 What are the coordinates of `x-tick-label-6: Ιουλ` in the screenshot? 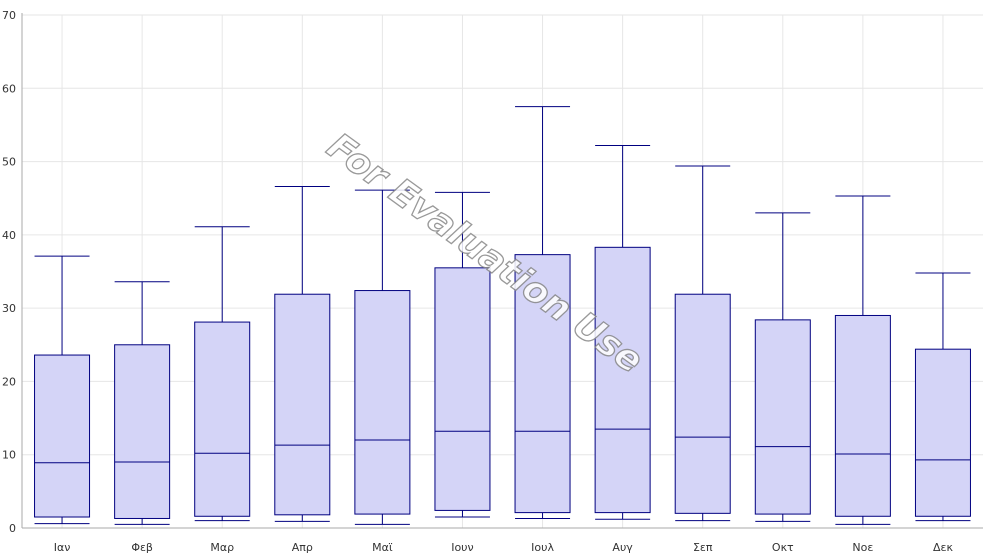 It's located at (542, 547).